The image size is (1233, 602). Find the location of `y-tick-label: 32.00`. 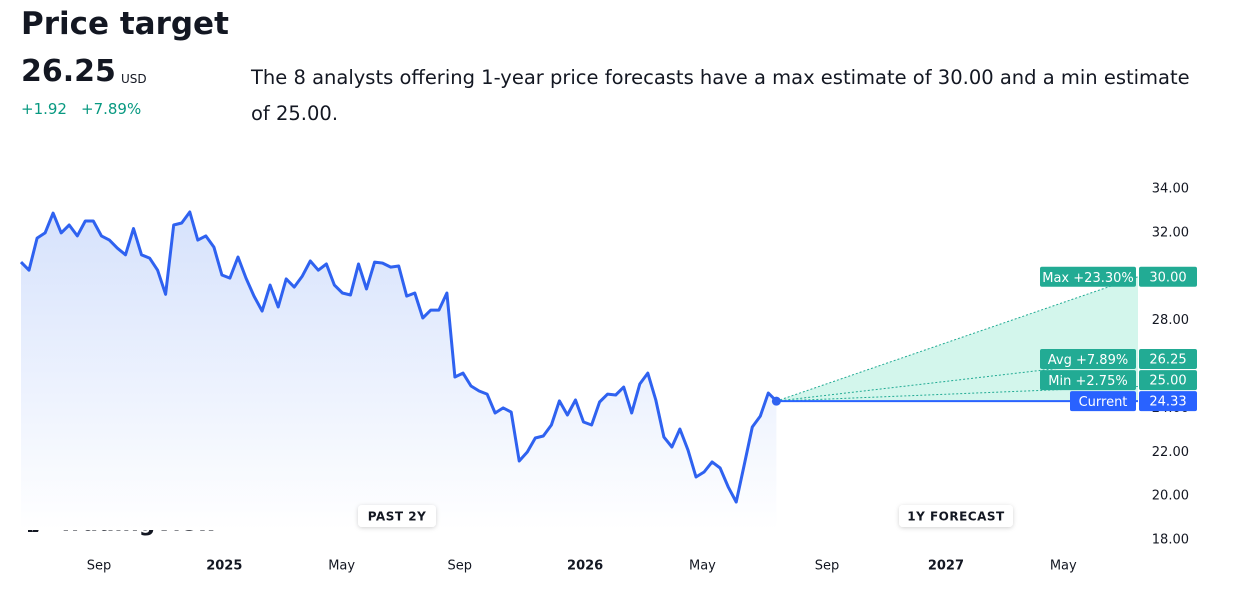

y-tick-label: 32.00 is located at coordinates (1170, 232).